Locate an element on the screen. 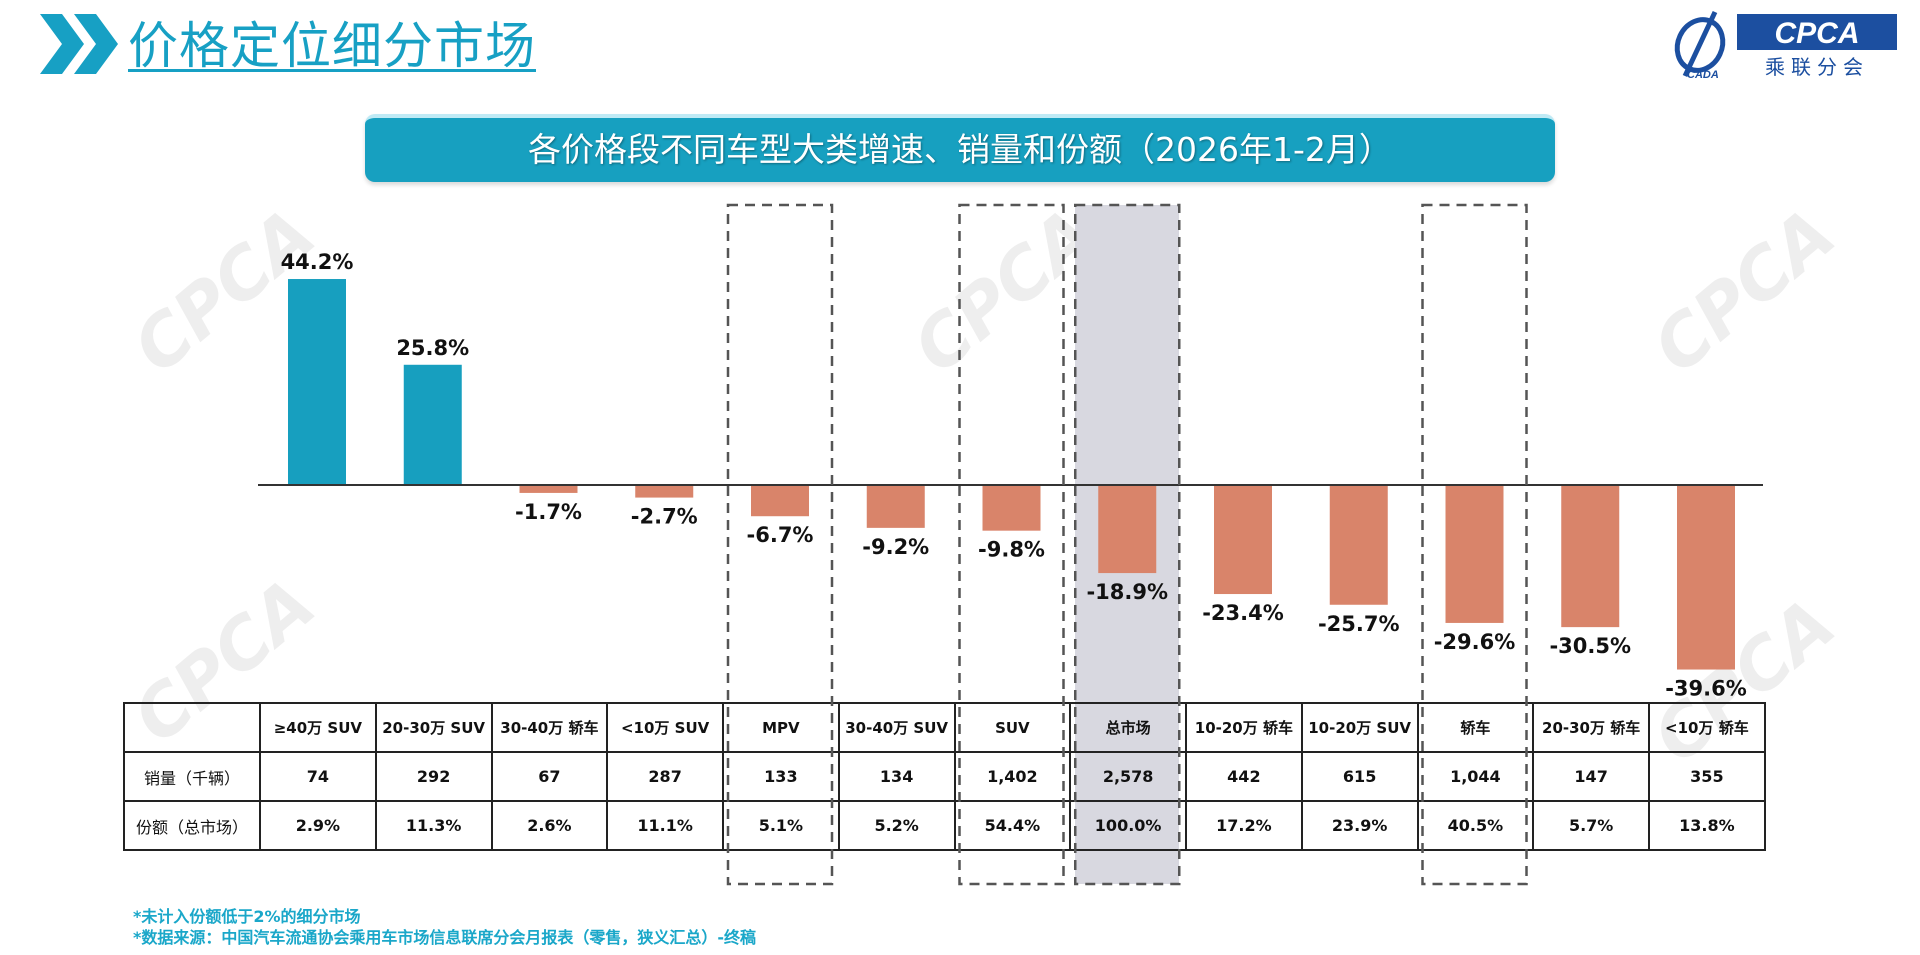  table-cell: 5.7% is located at coordinates (1591, 825).